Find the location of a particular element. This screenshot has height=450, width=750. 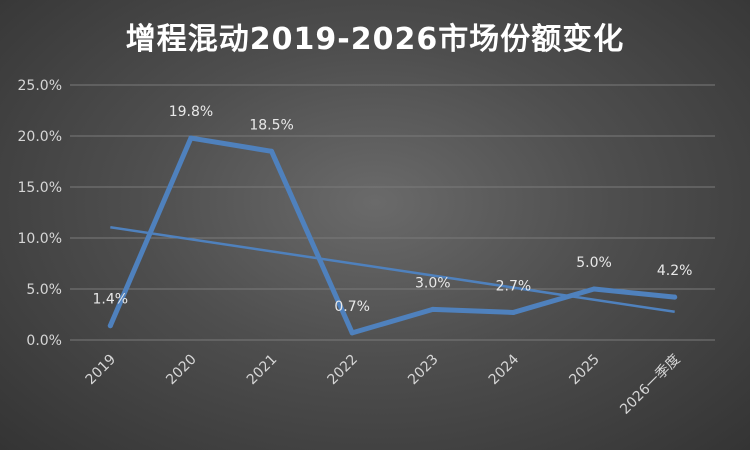

y-tick-label: 10.0% is located at coordinates (40, 239).